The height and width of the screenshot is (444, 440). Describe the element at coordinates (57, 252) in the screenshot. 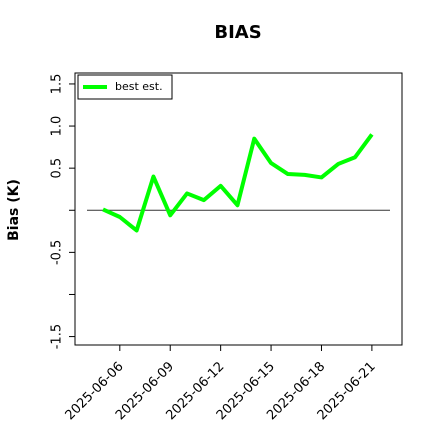

I see `y-tick-label: -0.5` at that location.